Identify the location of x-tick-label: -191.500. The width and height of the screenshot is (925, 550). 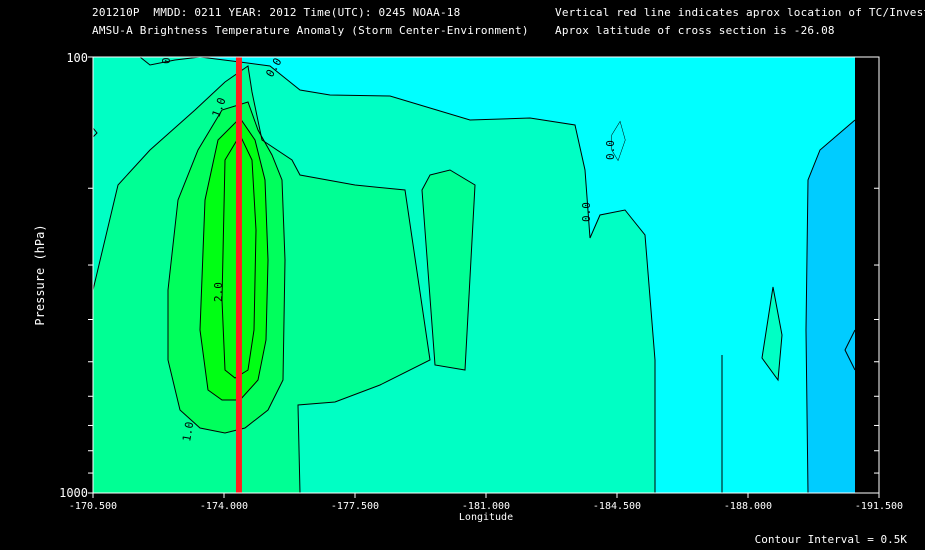
(879, 506).